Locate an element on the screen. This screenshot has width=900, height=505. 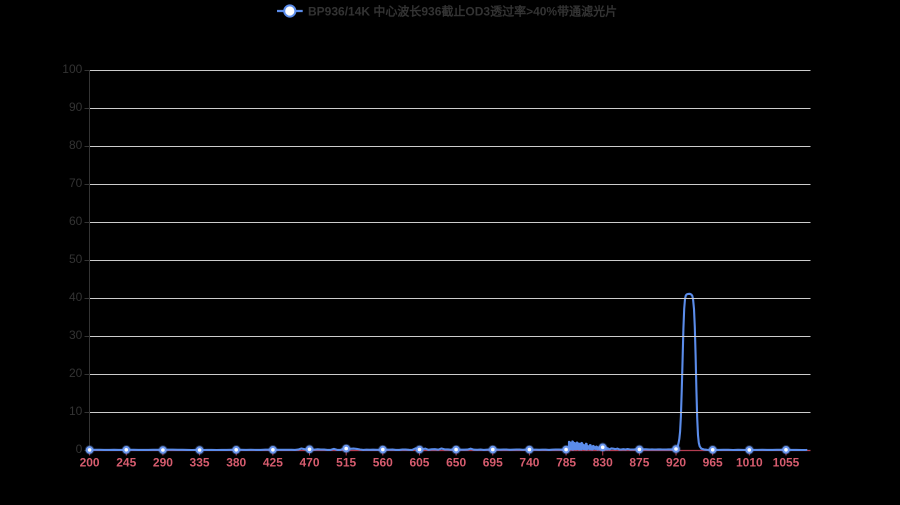
svg-text: 290 is located at coordinates (163, 463).